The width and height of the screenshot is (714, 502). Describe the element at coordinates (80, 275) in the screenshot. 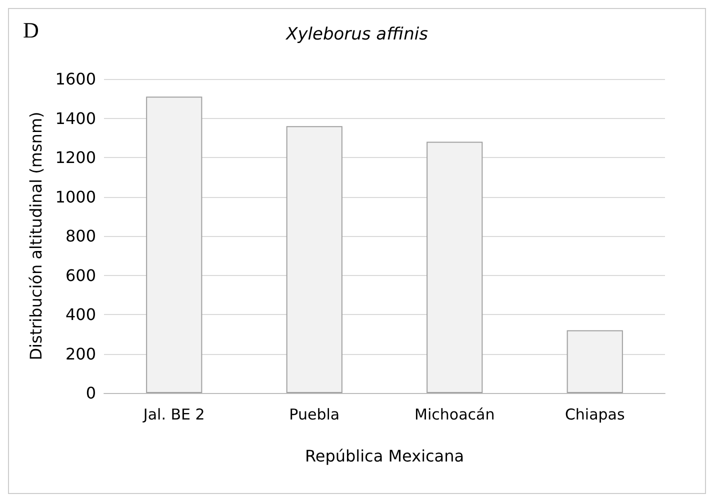

I see `y-tick-label: 600` at that location.